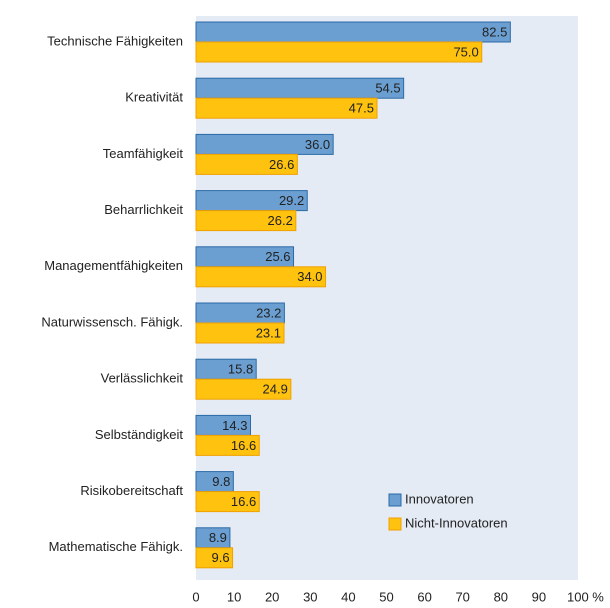 This screenshot has width=610, height=608. Describe the element at coordinates (501, 596) in the screenshot. I see `x-tick-label: 80` at that location.